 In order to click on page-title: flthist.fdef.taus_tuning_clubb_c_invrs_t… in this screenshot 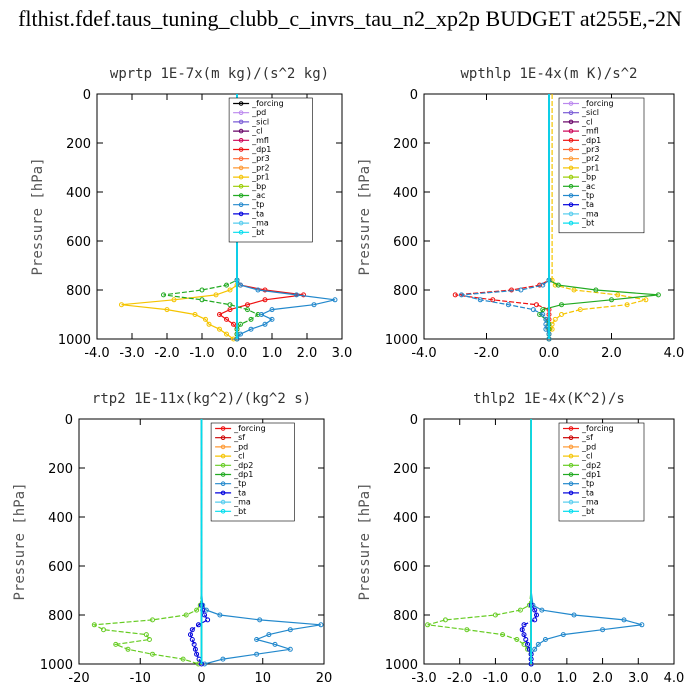, I will do `click(350, 18)`.